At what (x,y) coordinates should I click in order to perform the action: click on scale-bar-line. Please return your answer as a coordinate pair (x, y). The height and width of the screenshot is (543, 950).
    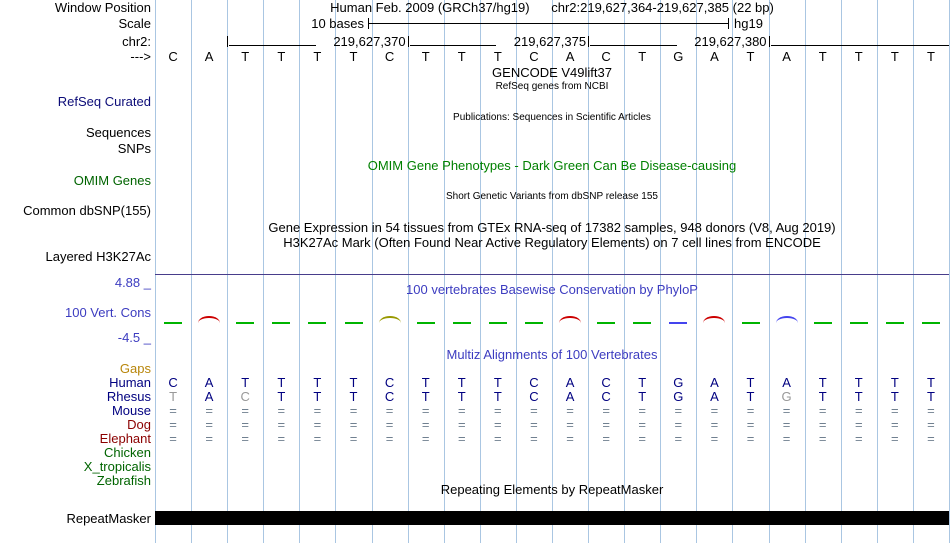
    Looking at the image, I should click on (548, 23).